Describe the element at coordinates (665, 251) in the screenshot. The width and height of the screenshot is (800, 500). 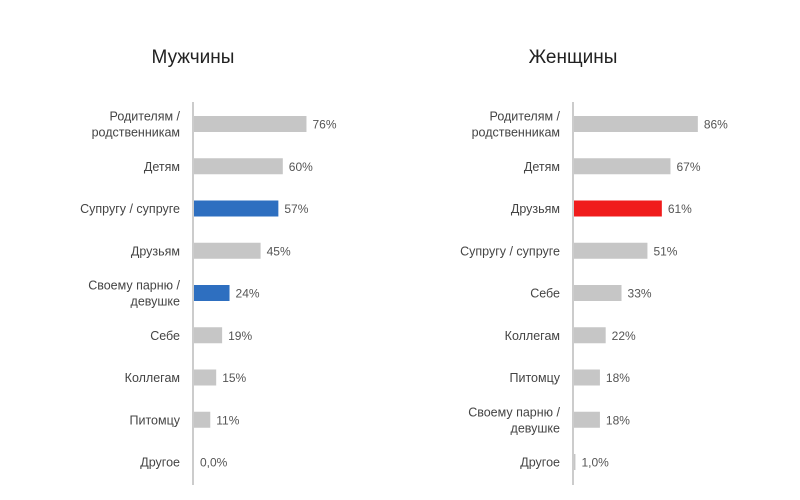
I see `bar-value-label: 51%` at that location.